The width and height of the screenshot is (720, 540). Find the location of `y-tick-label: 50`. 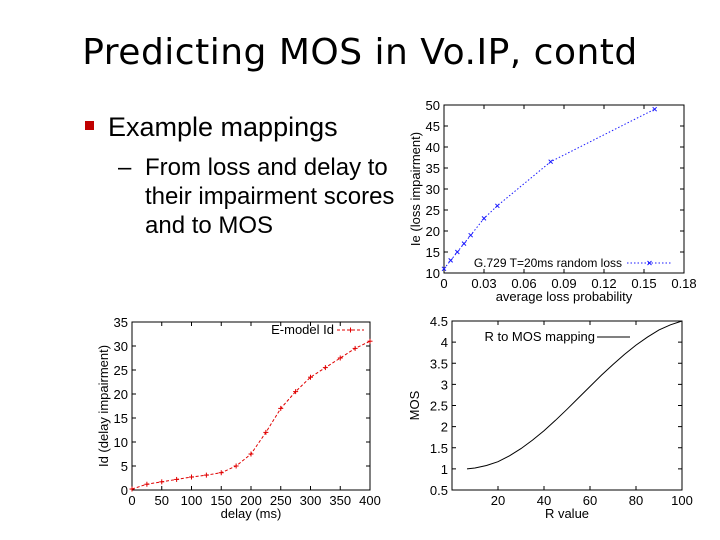

y-tick-label: 50 is located at coordinates (433, 105).